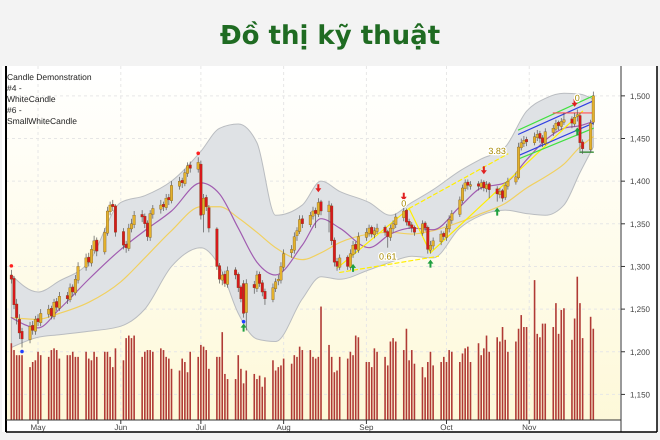 The width and height of the screenshot is (660, 440). What do you see at coordinates (640, 139) in the screenshot?
I see `y-tick-label: 1,450` at bounding box center [640, 139].